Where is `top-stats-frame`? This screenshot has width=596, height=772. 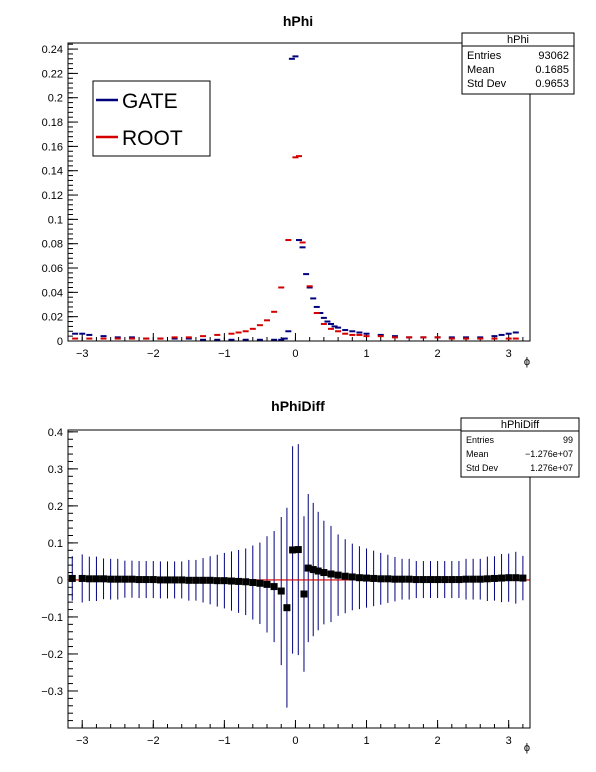 top-stats-frame is located at coordinates (518, 63).